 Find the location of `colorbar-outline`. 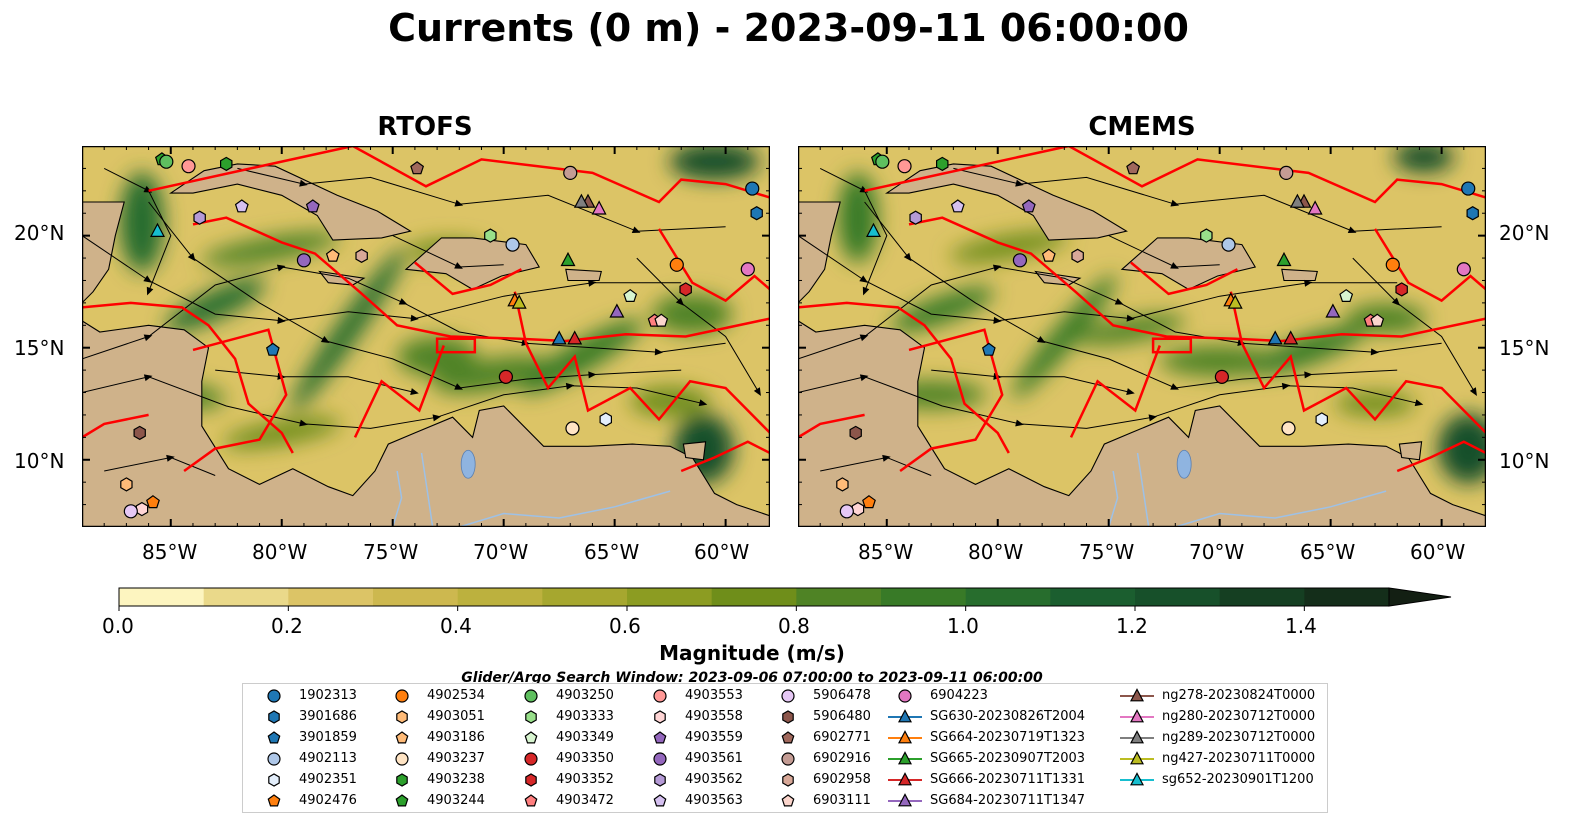

colorbar-outline is located at coordinates (754, 597).